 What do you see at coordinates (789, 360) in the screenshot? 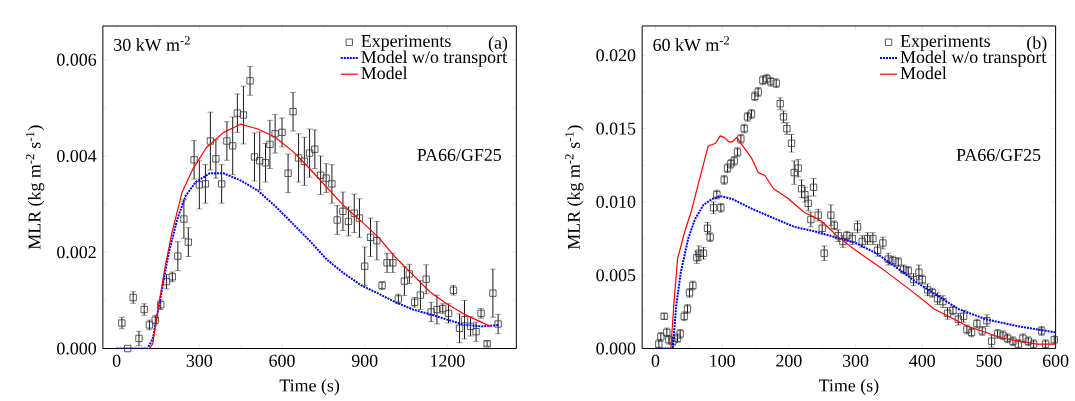
I see `x-tick-label: 200` at bounding box center [789, 360].